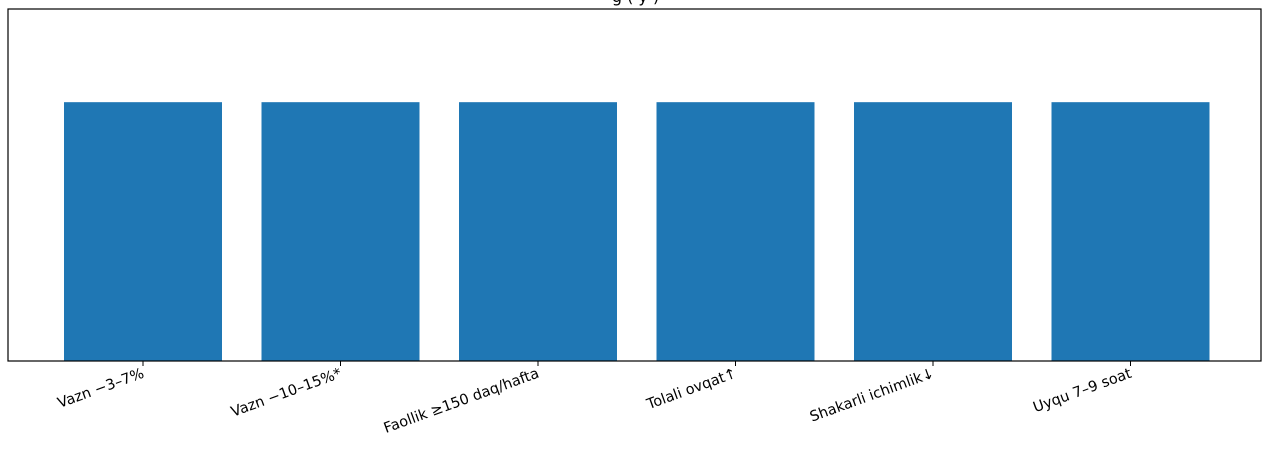  What do you see at coordinates (286, 393) in the screenshot?
I see `x-tick-label-1: Vazn −10–15%*` at bounding box center [286, 393].